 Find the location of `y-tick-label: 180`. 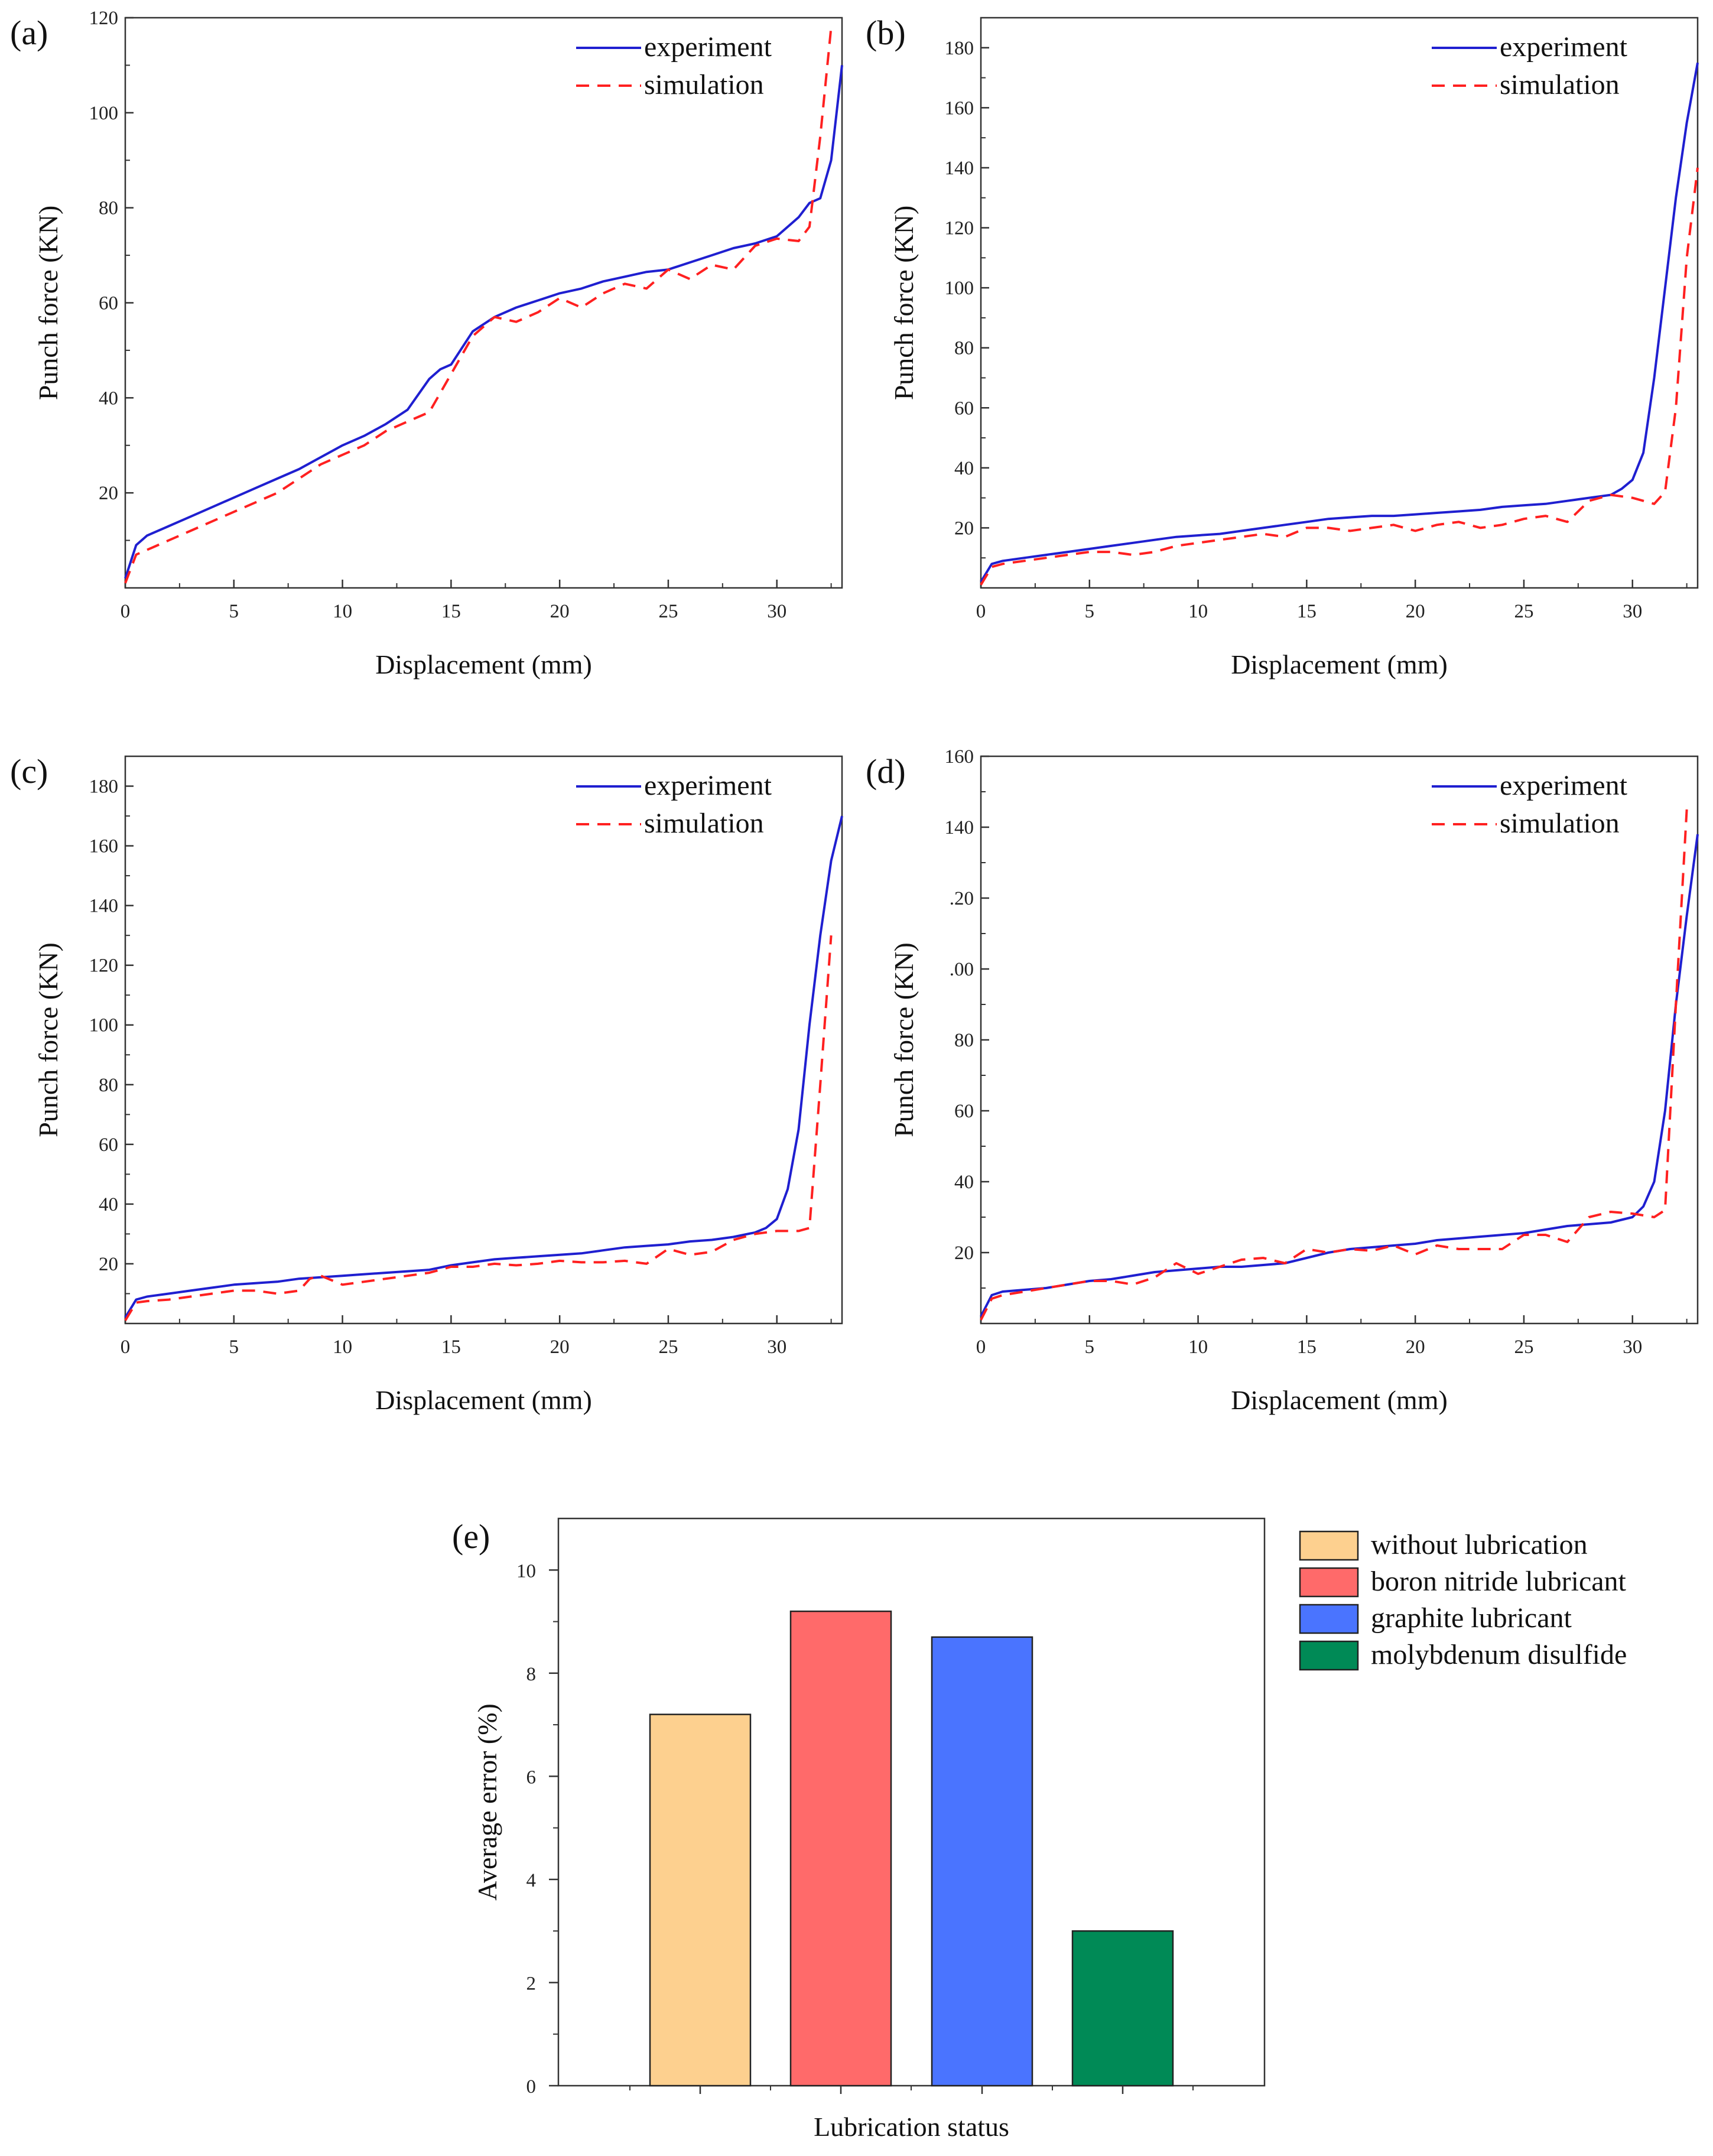

y-tick-label: 180 is located at coordinates (959, 48).